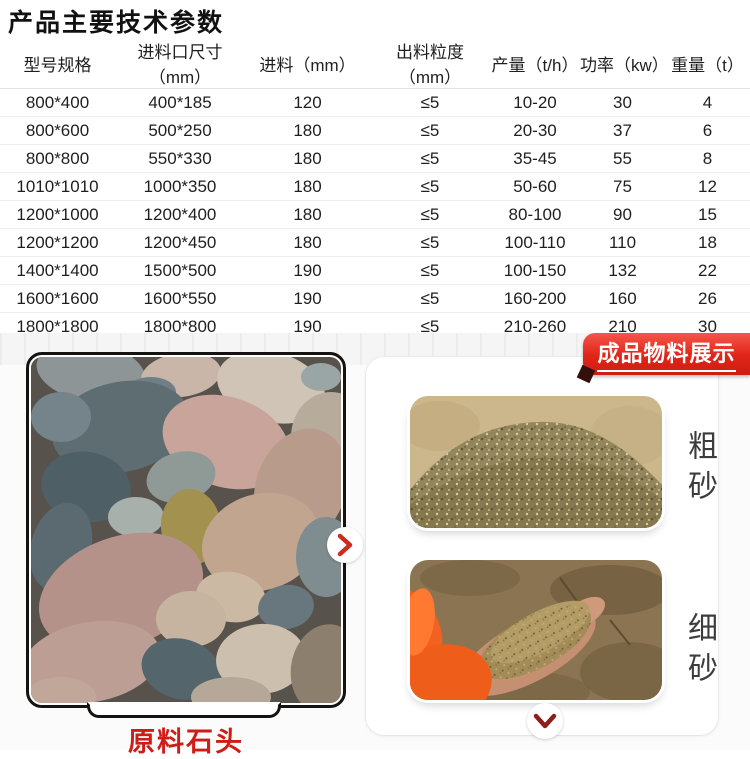  I want to click on fine-sand-photo-card, so click(536, 630).